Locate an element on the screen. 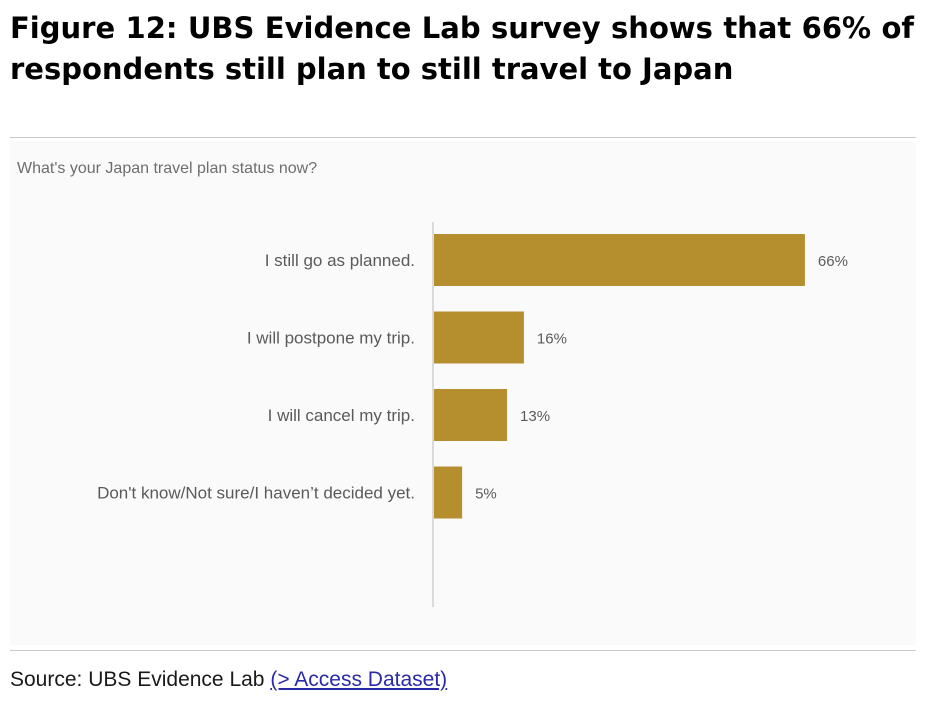 Image resolution: width=930 pixels, height=703 pixels. source-text: Source: UBS Evidence Lab is located at coordinates (137, 679).